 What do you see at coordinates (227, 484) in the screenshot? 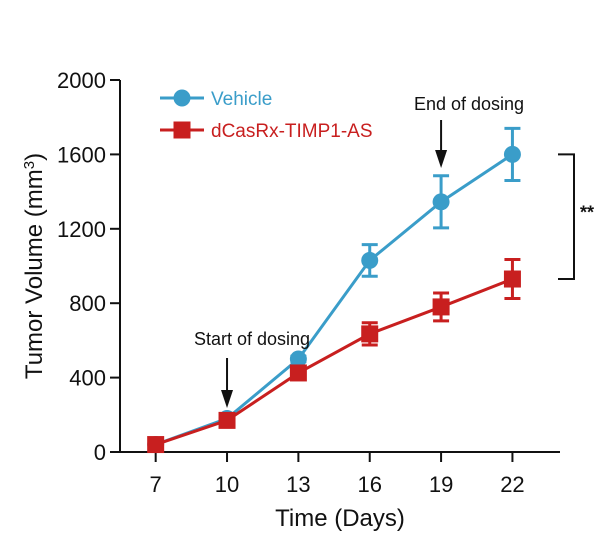
I see `x-tick-label: 10` at bounding box center [227, 484].